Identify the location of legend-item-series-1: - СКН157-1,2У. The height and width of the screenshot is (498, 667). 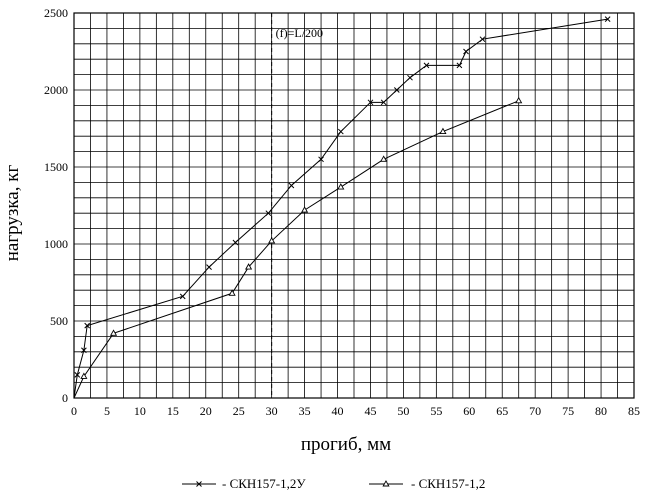
(244, 483).